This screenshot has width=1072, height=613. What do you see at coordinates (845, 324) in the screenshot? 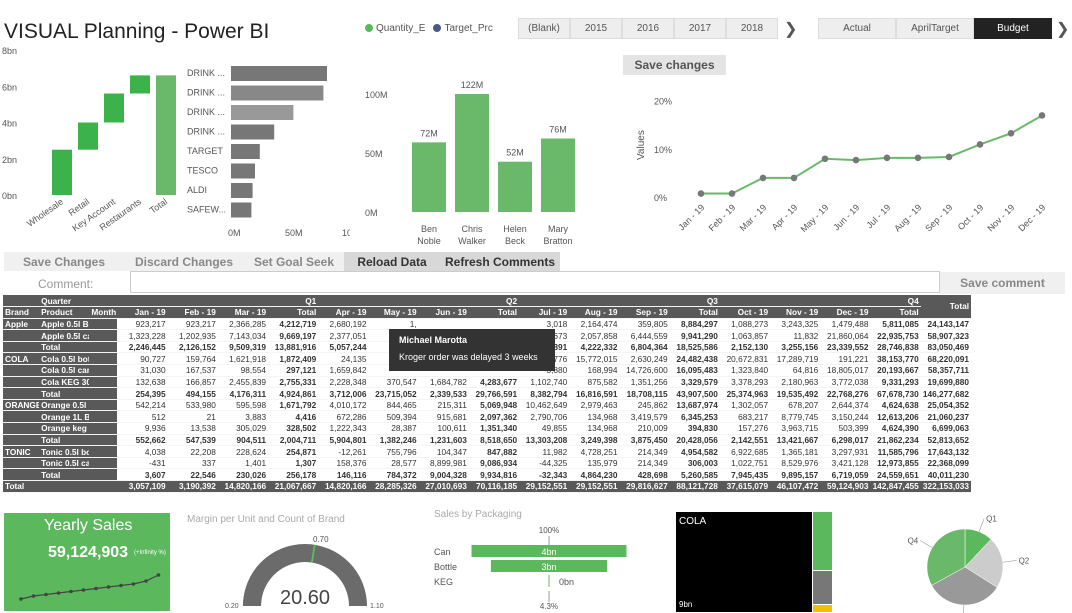
I see `value-cell: 1,479,488` at bounding box center [845, 324].